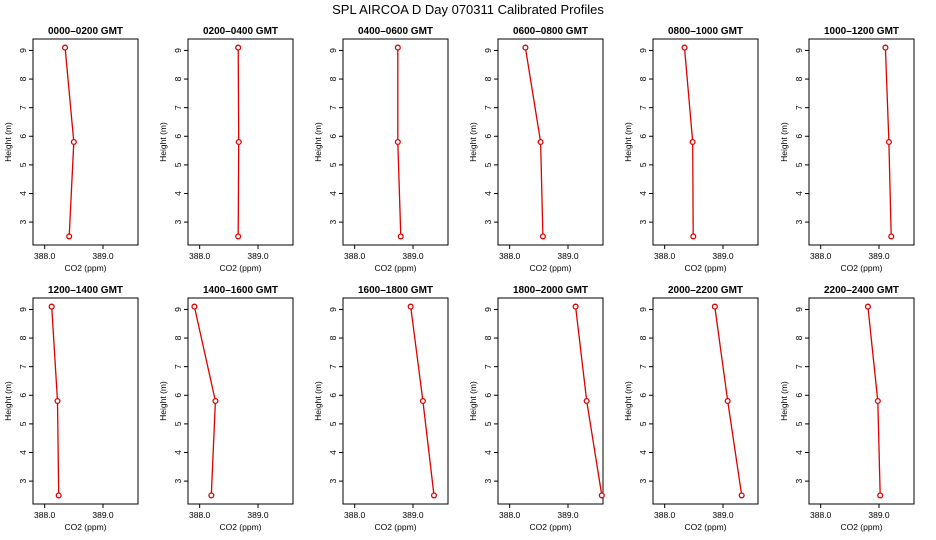  I want to click on series-line, so click(205, 401).